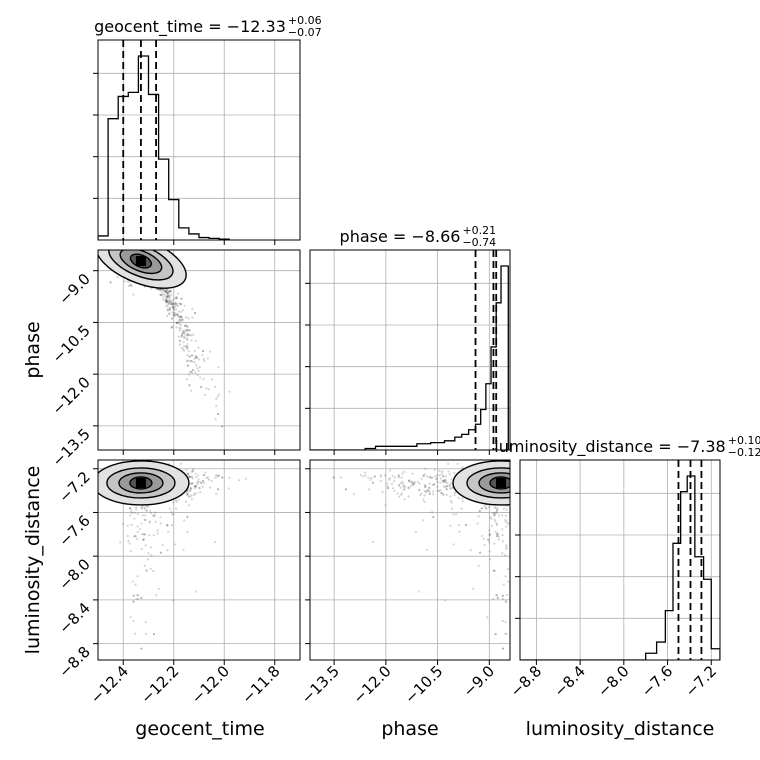 The height and width of the screenshot is (760, 760). Describe the element at coordinates (620, 567) in the screenshot. I see `histogram-step-luminosity_distance` at that location.